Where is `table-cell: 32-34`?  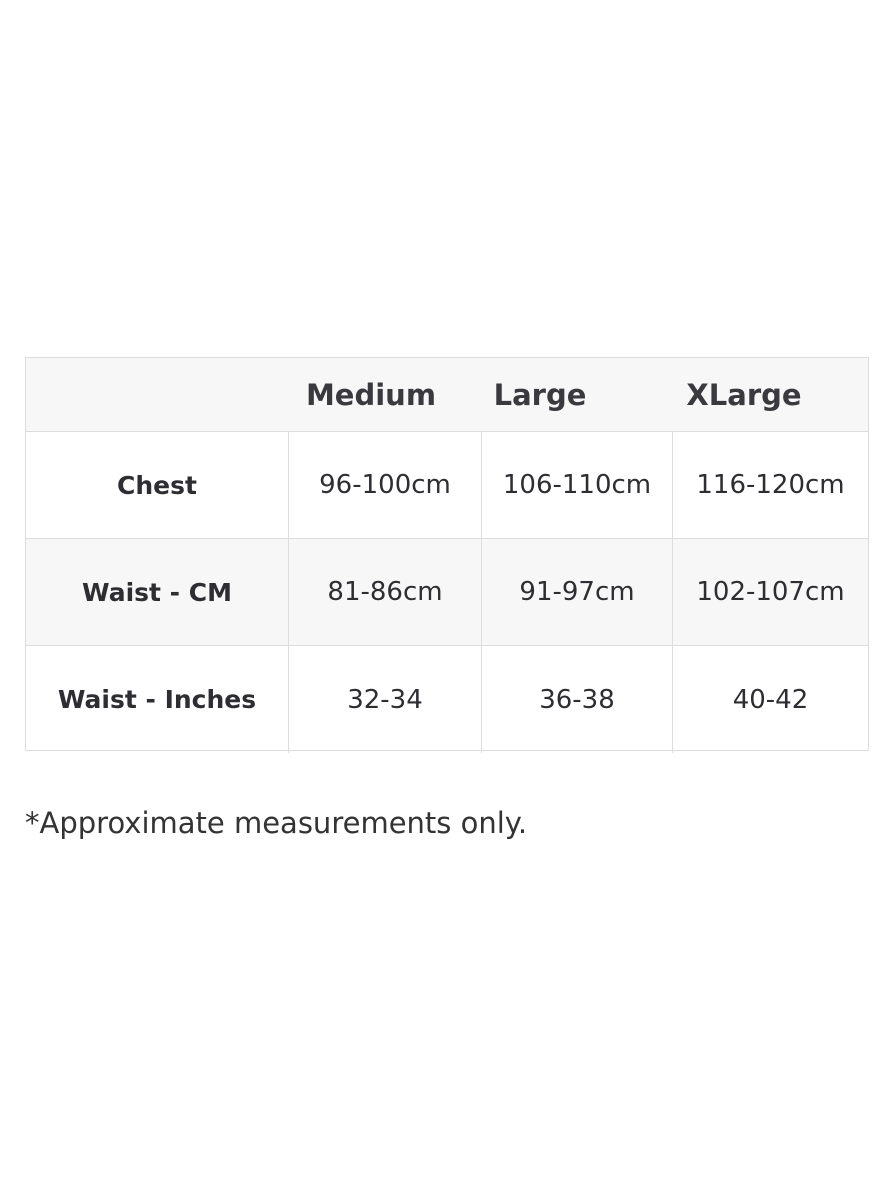 table-cell: 32-34 is located at coordinates (385, 699).